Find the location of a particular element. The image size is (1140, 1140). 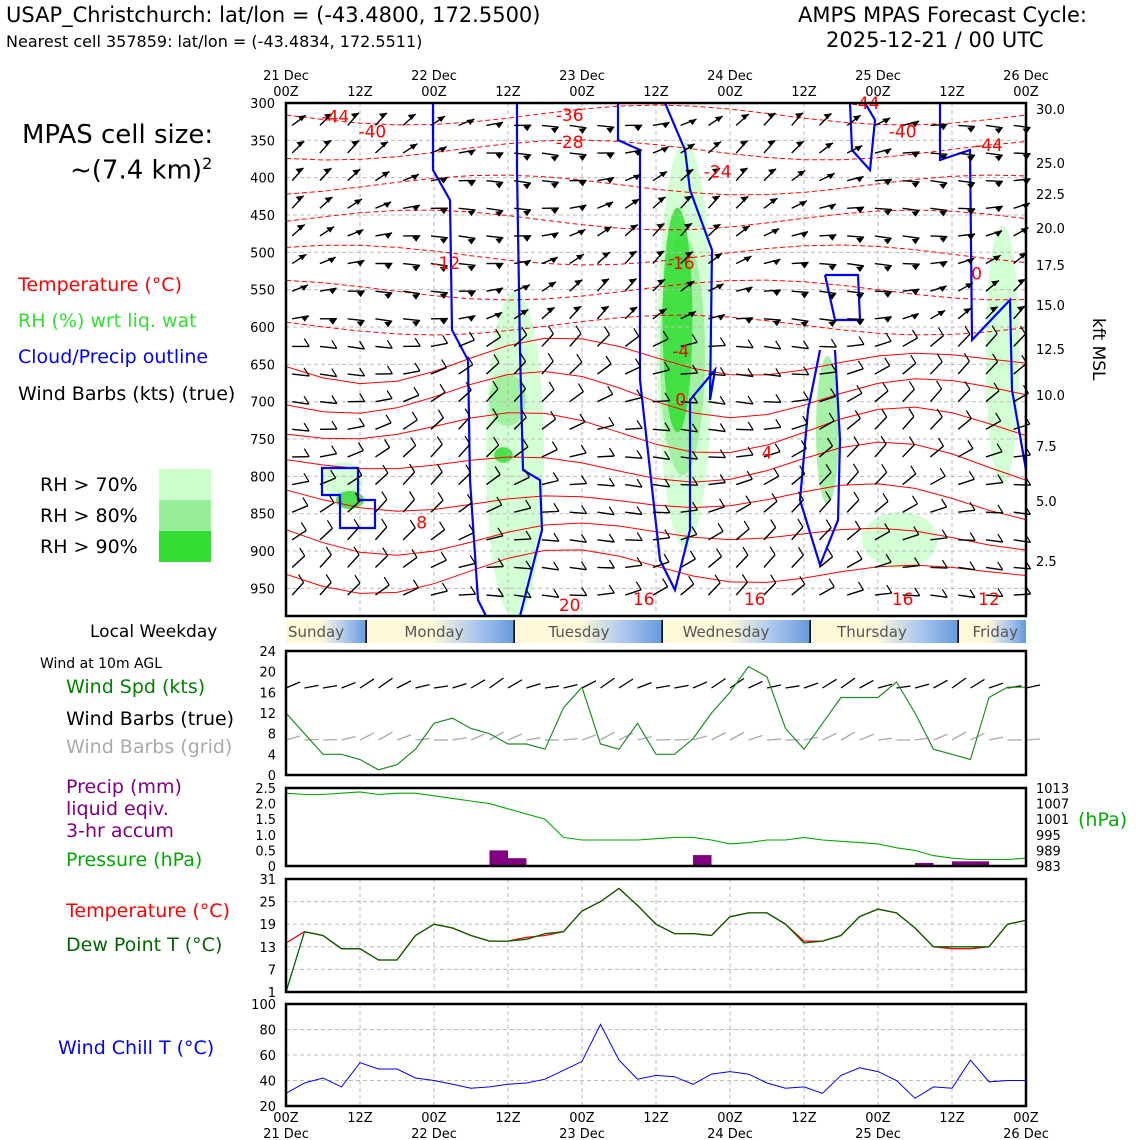

wind-grid-label: Wind Barbs (grid) is located at coordinates (149, 747).